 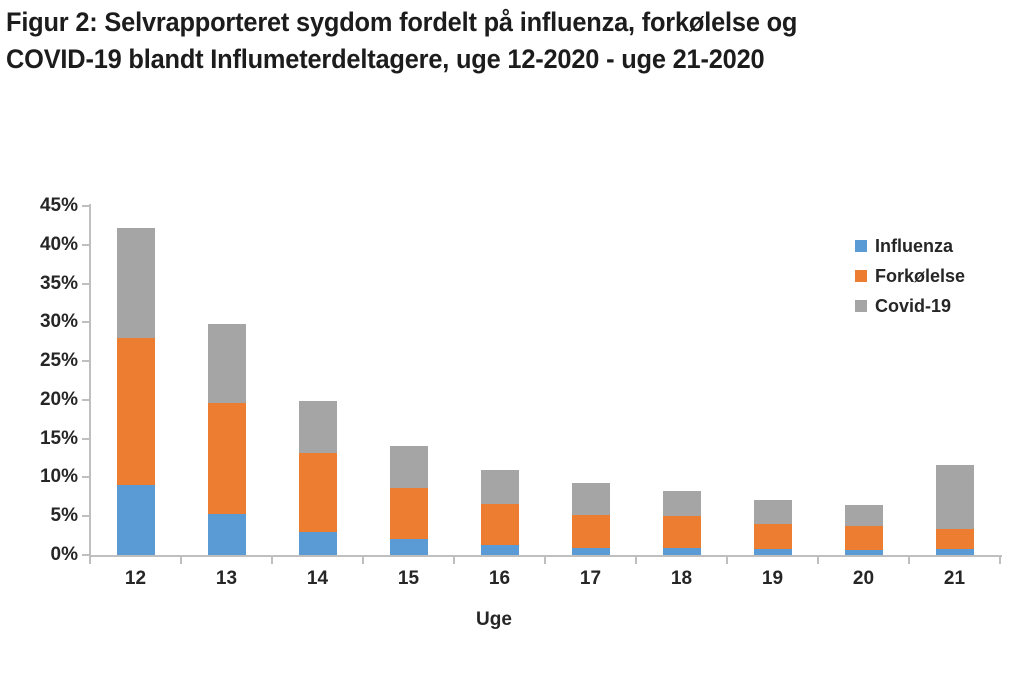 I want to click on x-axis-category-label: 17, so click(x=590, y=578).